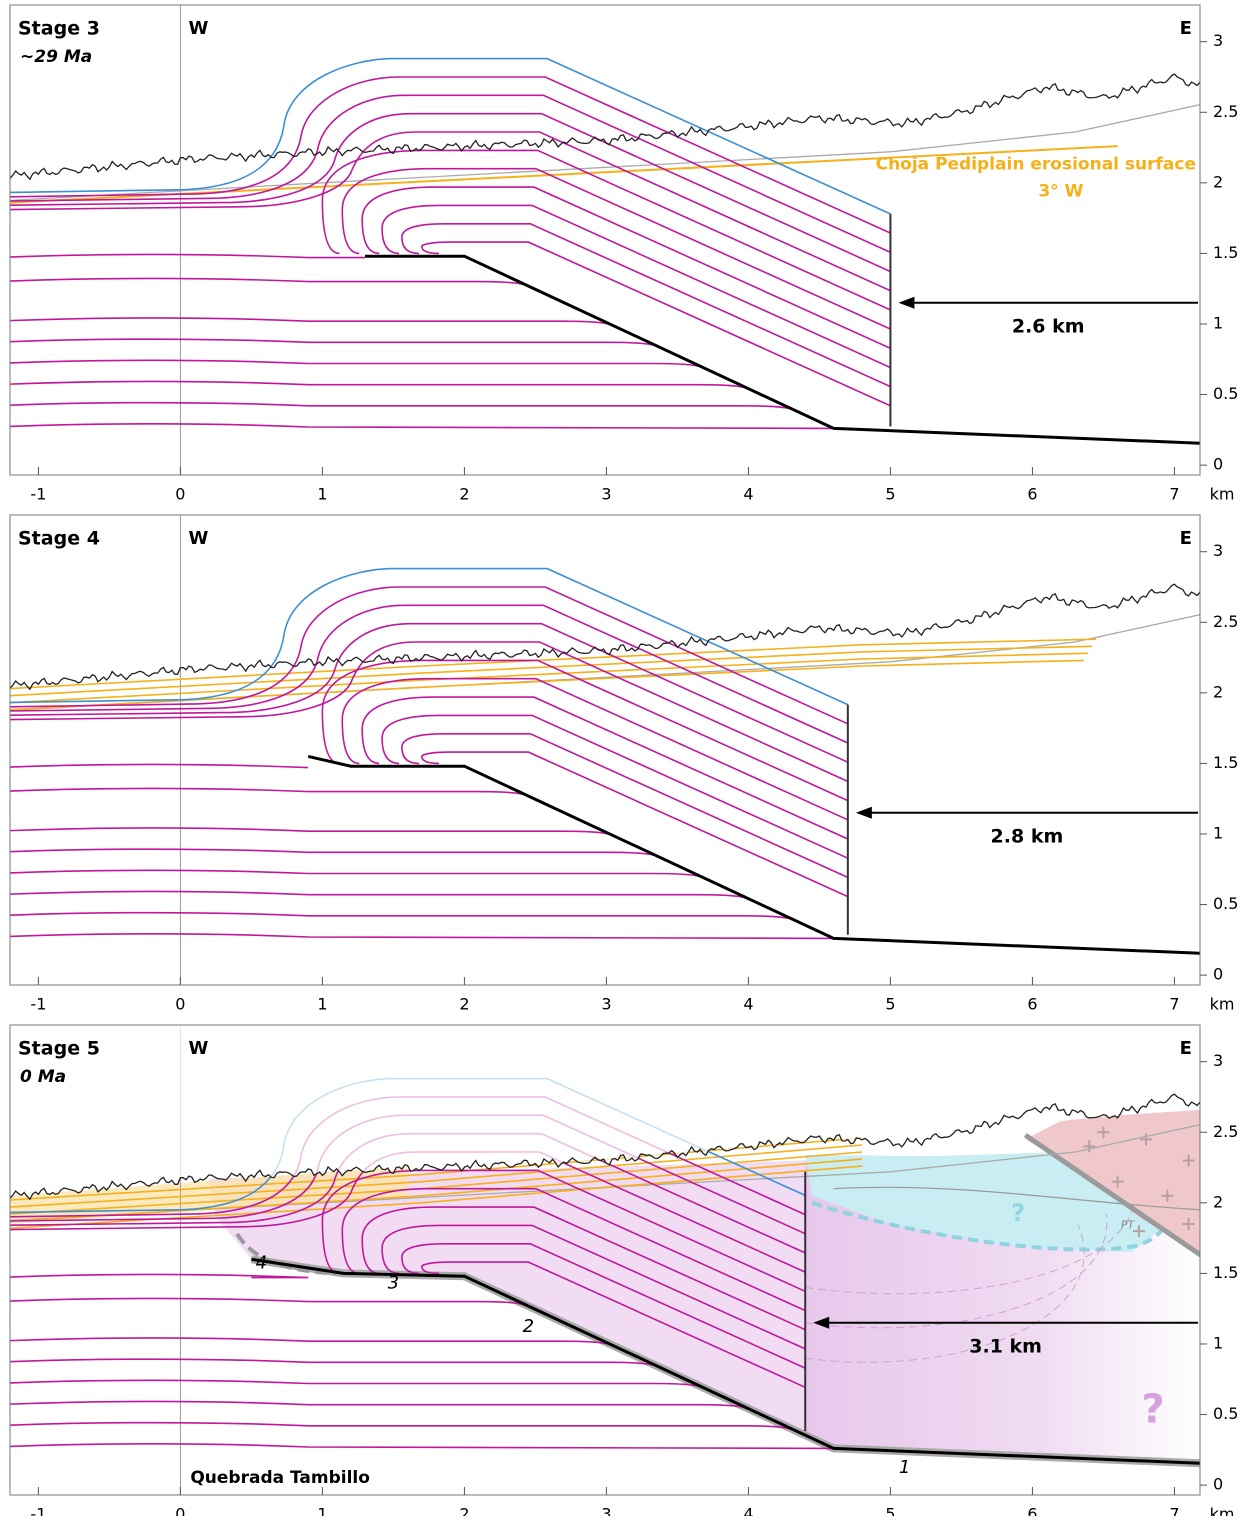 The height and width of the screenshot is (1520, 1247). Describe the element at coordinates (1016, 1198) in the screenshot. I see `pt-line` at that location.